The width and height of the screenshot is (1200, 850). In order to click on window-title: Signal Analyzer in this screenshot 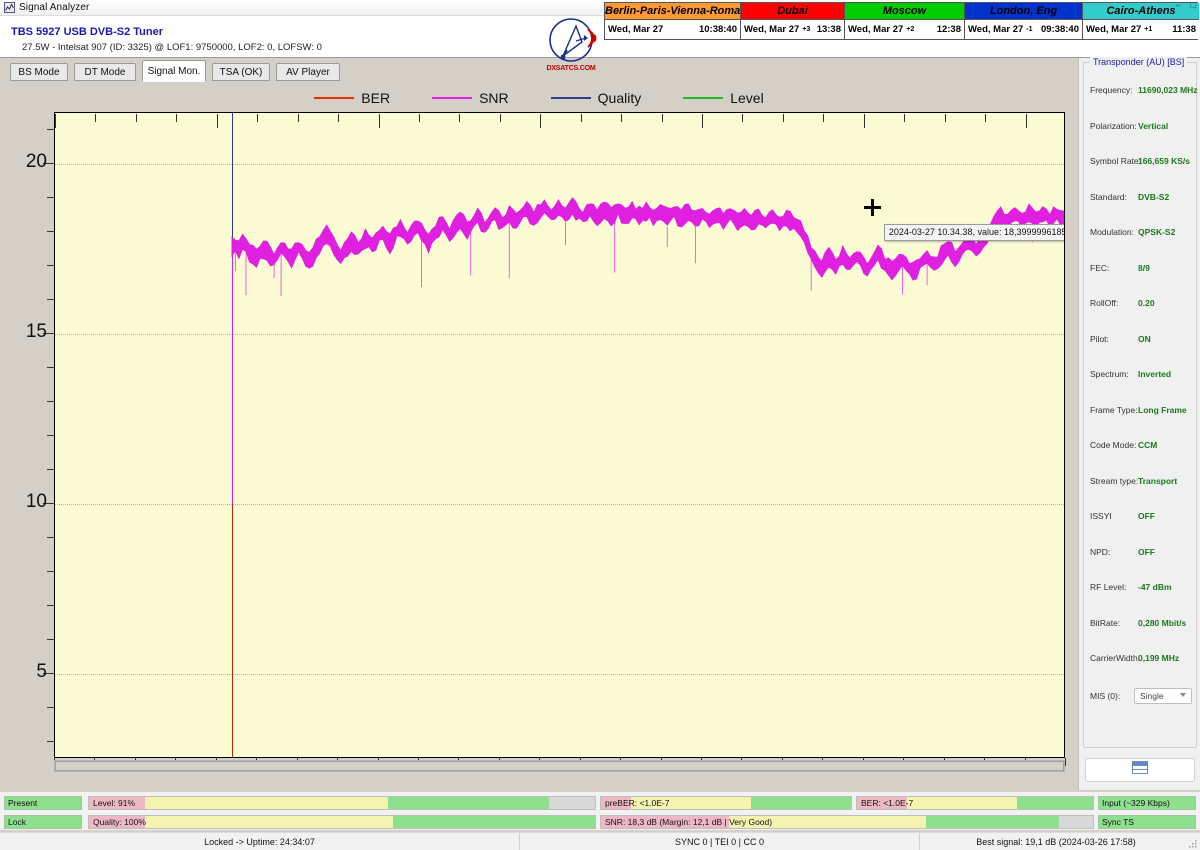, I will do `click(54, 7)`.